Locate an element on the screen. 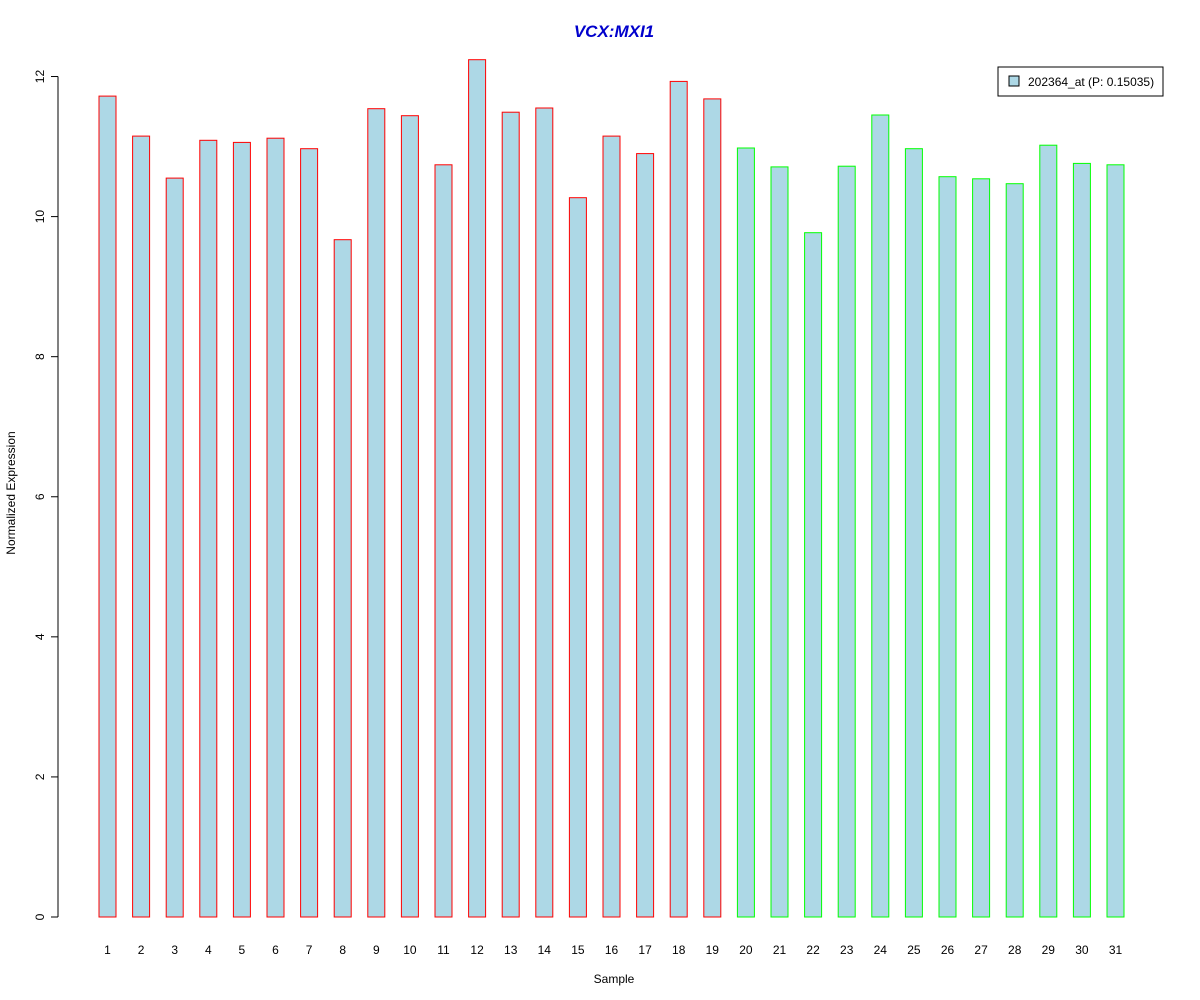  x-axis-tick-label: 6 is located at coordinates (275, 950).